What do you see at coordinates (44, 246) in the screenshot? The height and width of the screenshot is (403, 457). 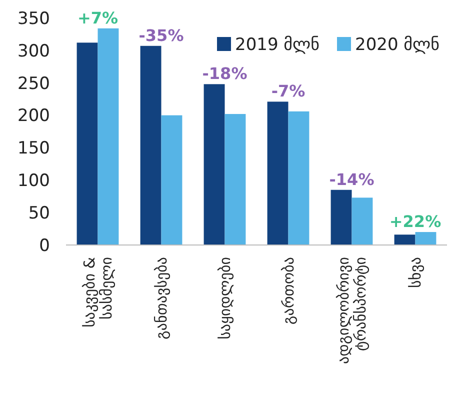 I see `y-tick-label: 0` at bounding box center [44, 246].